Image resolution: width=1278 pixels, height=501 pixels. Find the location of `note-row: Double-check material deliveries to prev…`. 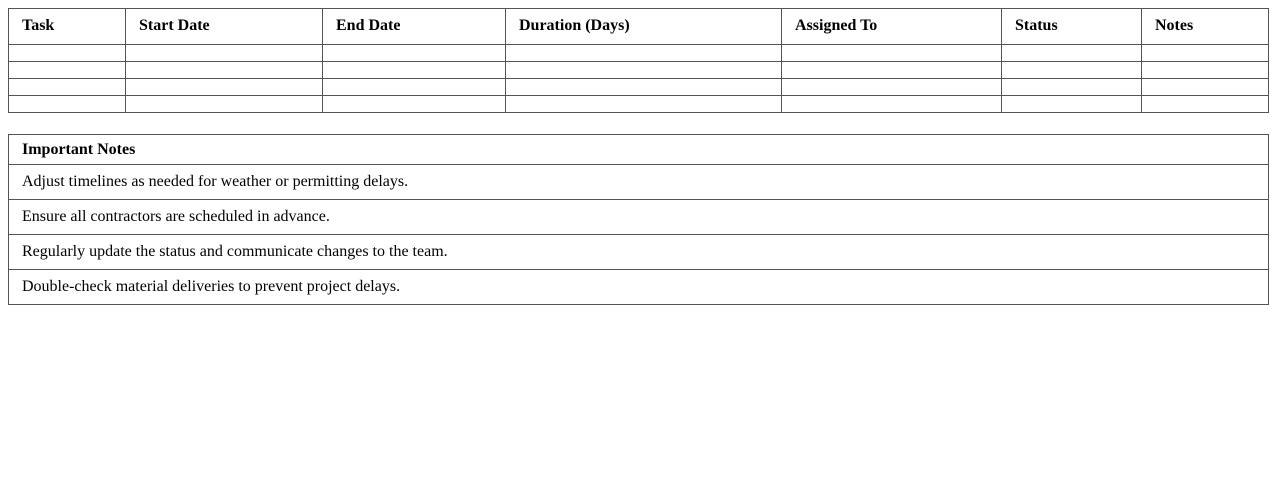

note-row: Double-check material deliveries to prev… is located at coordinates (638, 287).